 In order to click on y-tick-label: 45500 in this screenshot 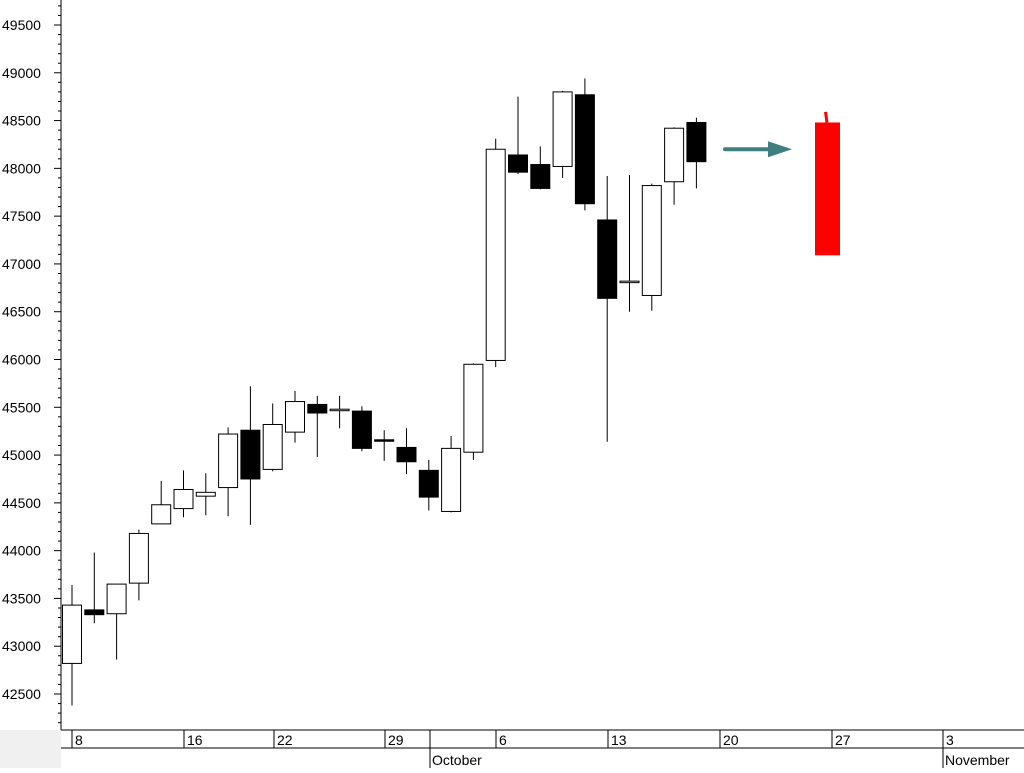, I will do `click(21, 407)`.